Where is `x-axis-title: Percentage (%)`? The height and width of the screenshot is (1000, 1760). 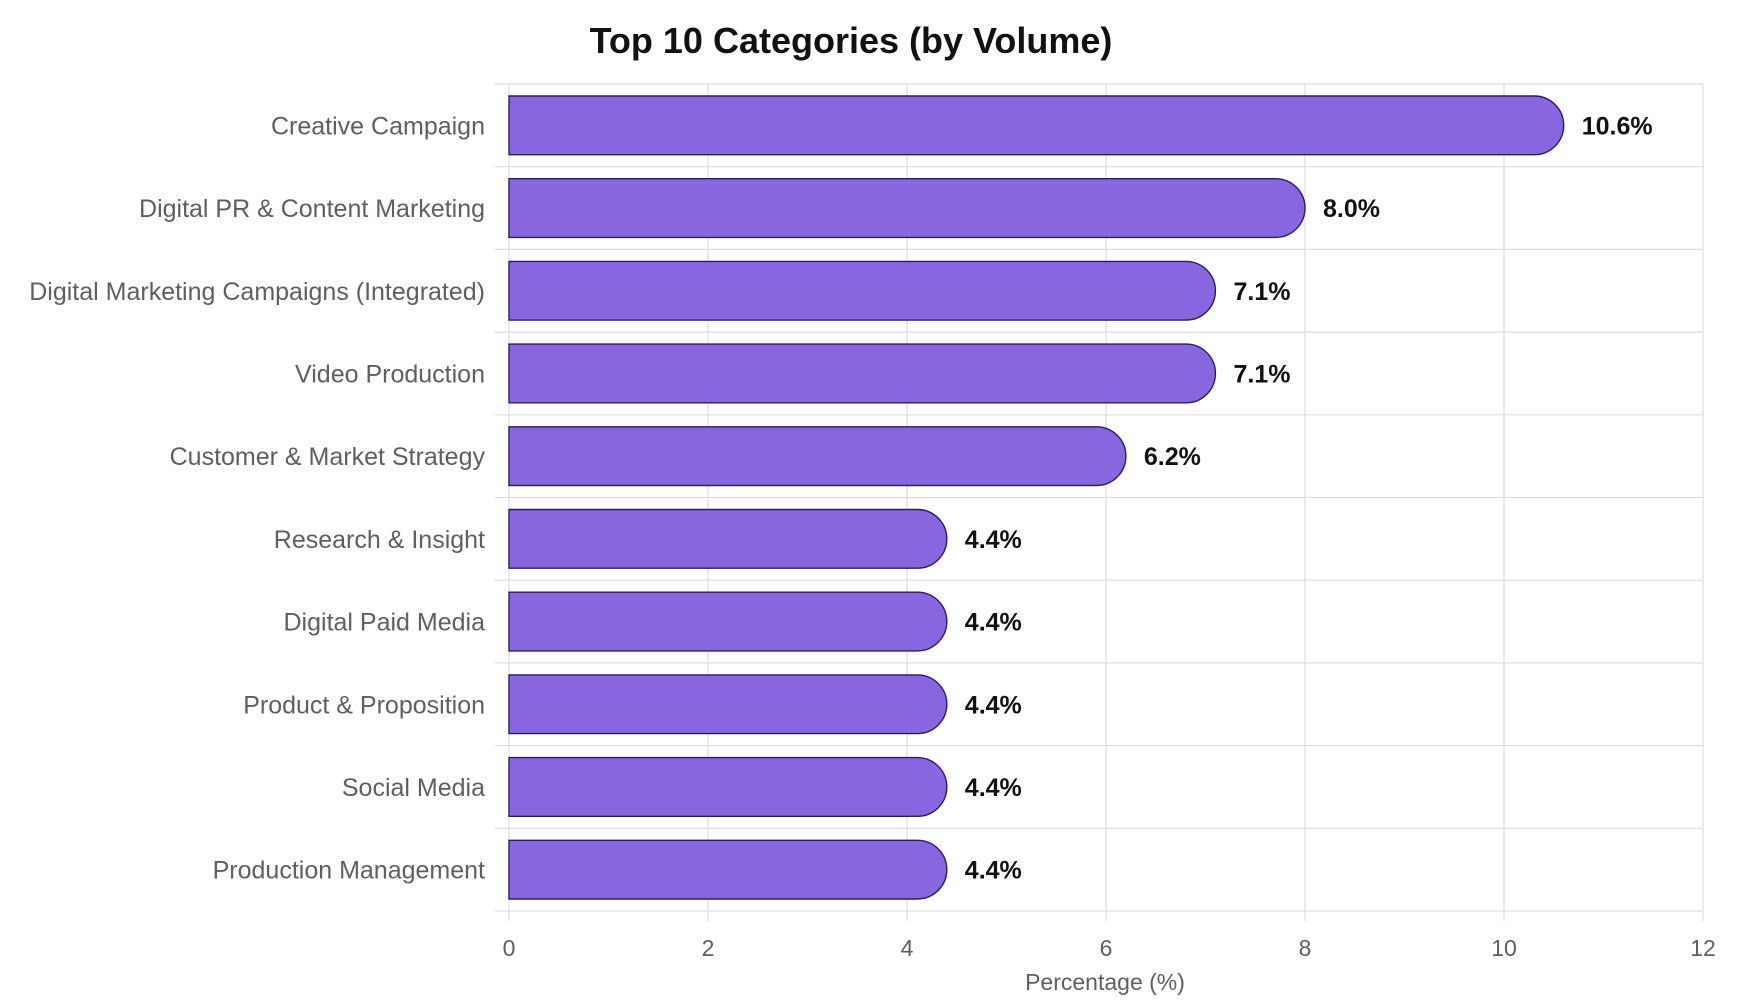
x-axis-title: Percentage (%) is located at coordinates (1105, 982).